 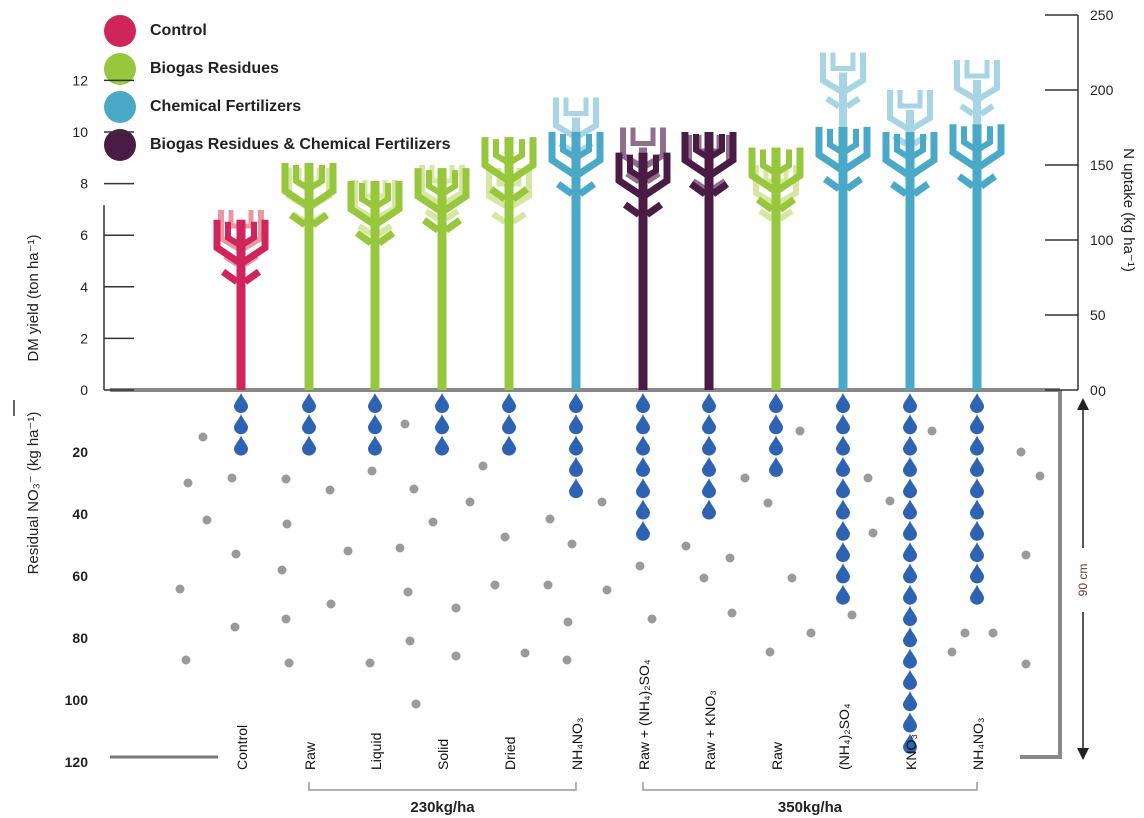 What do you see at coordinates (80, 452) in the screenshot?
I see `residual-tick-label: 20` at bounding box center [80, 452].